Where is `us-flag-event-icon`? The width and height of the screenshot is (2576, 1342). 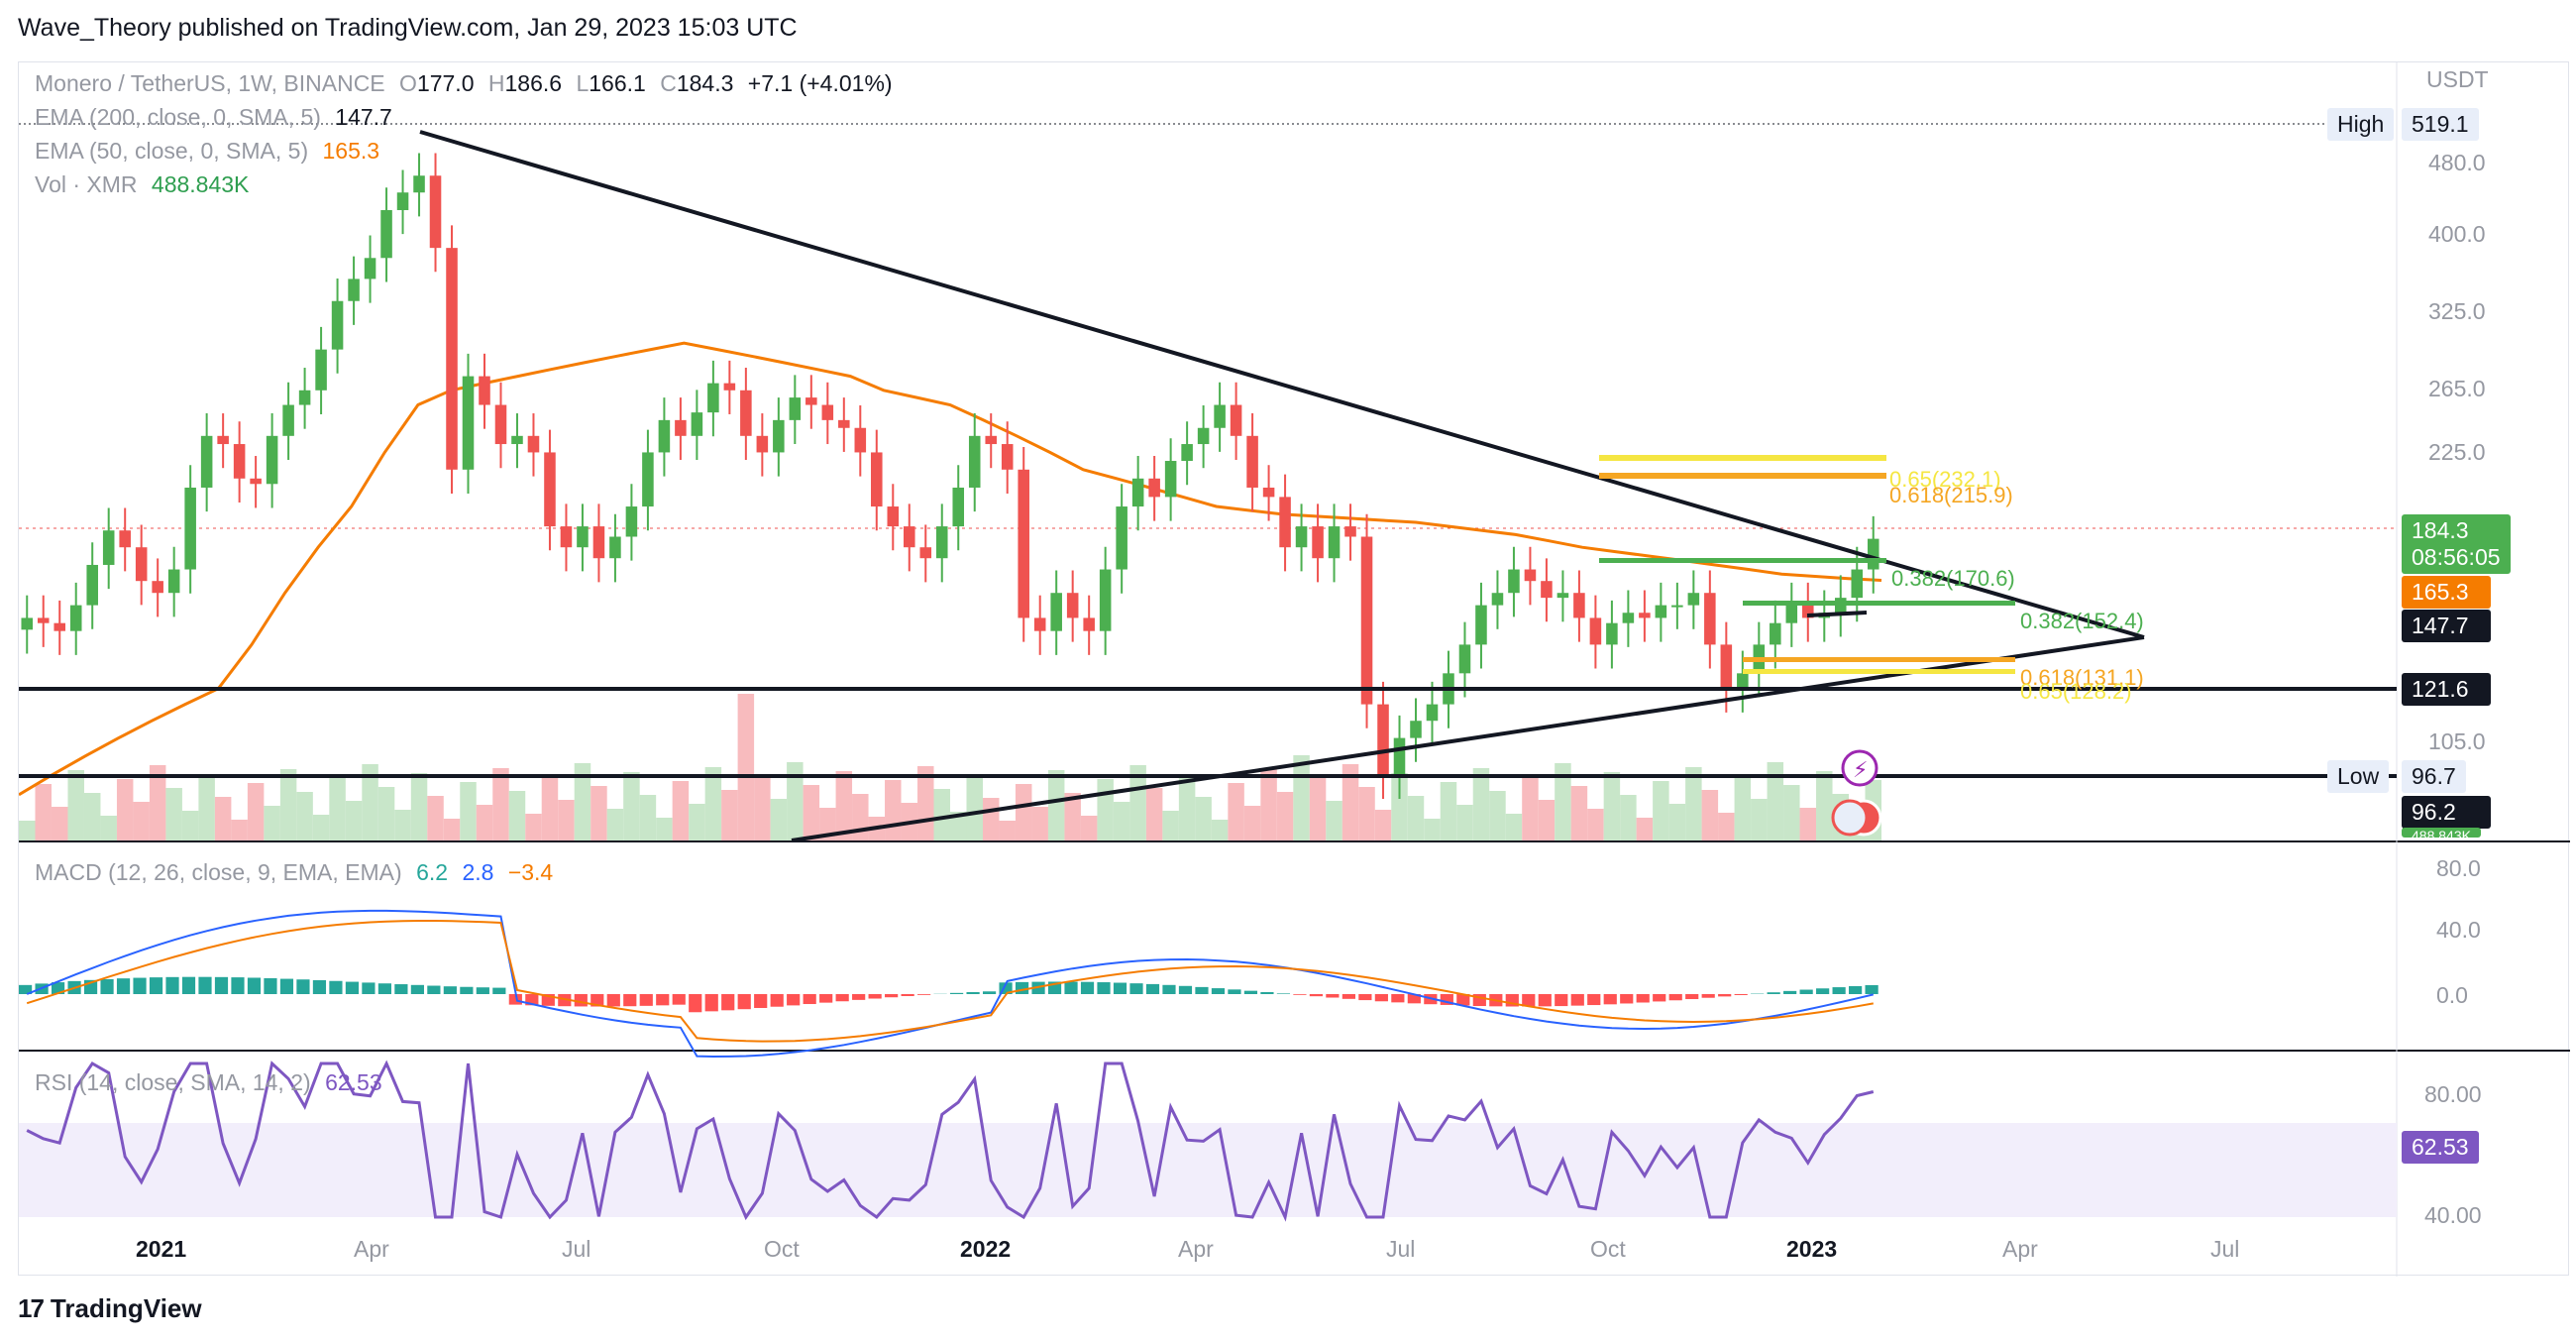
us-flag-event-icon is located at coordinates (1850, 818).